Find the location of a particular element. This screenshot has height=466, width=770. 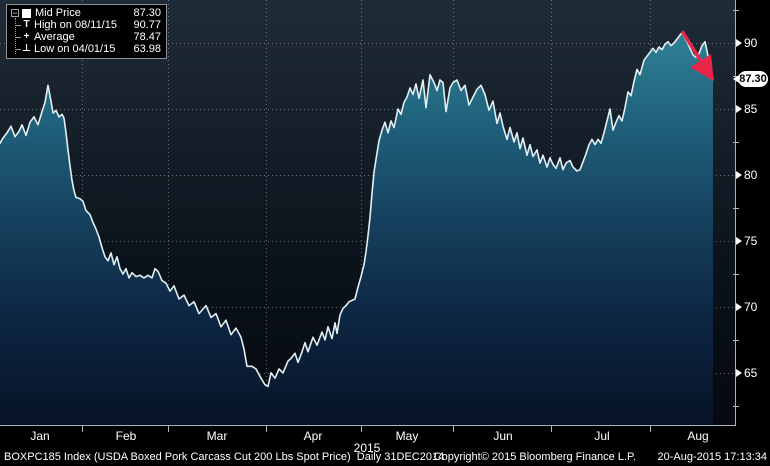

x-axis-month-label: Feb is located at coordinates (126, 436).